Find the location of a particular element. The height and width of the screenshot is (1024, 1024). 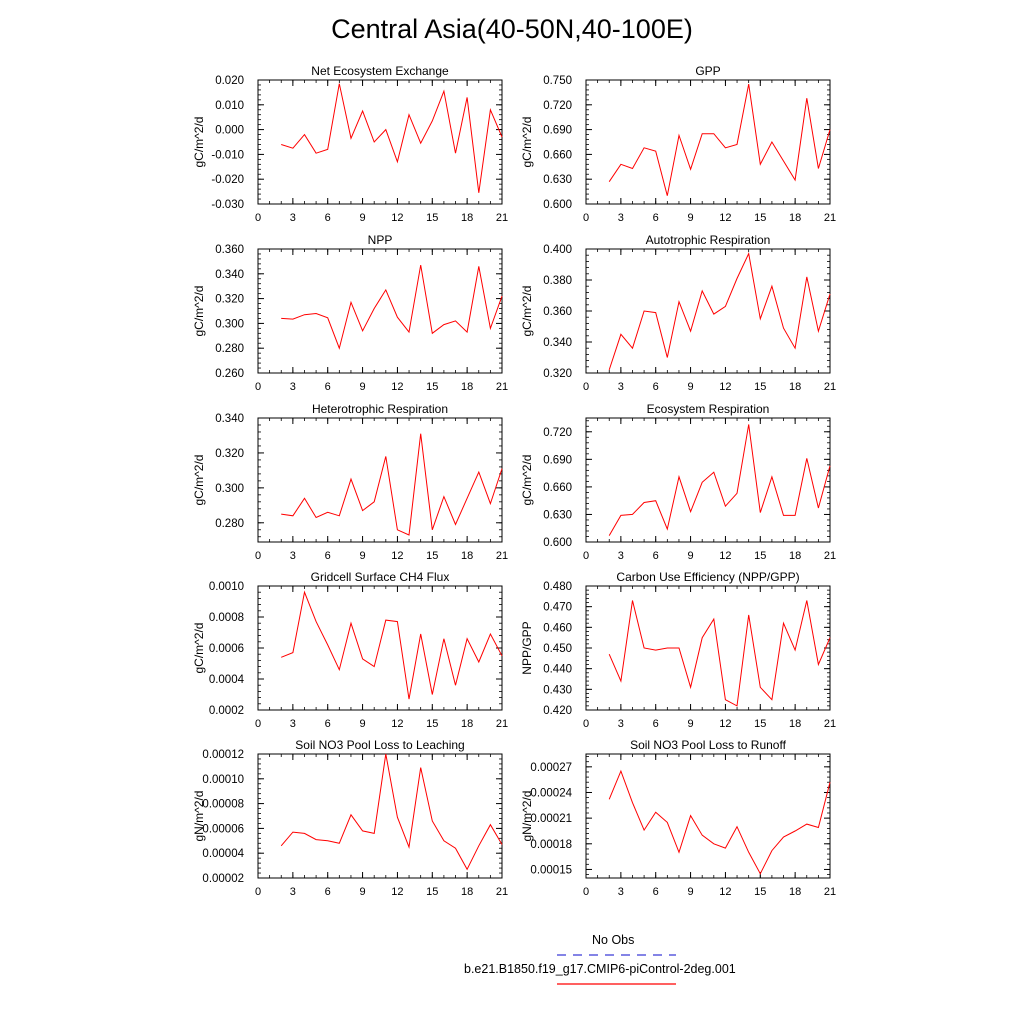

y-tick-label: 0.020 is located at coordinates (229, 81).